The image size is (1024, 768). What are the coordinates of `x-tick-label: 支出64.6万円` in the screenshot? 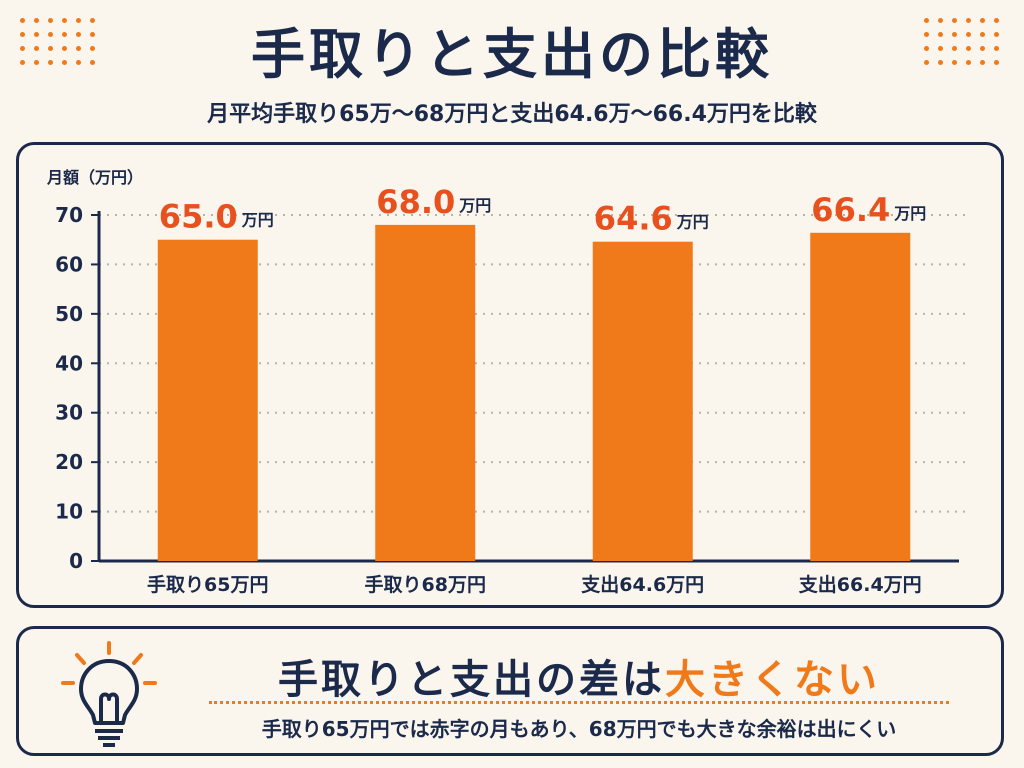 It's located at (642, 584).